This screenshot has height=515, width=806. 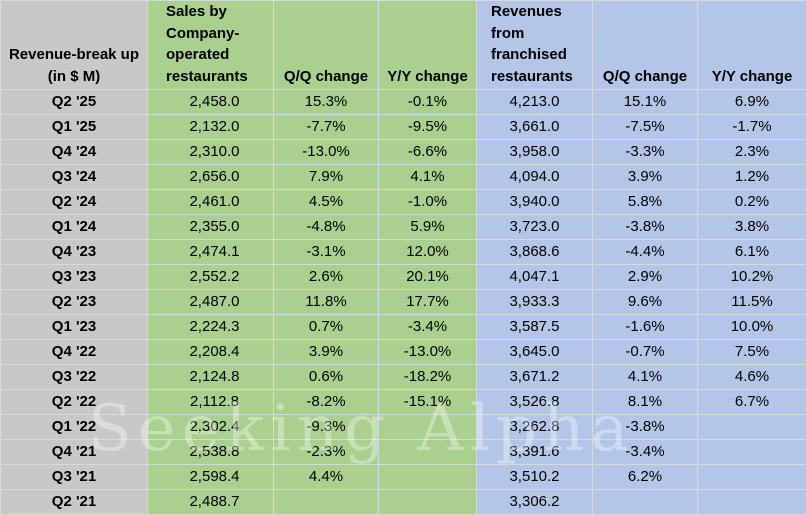 What do you see at coordinates (326, 327) in the screenshot?
I see `company-qq-cell: 0.7%` at bounding box center [326, 327].